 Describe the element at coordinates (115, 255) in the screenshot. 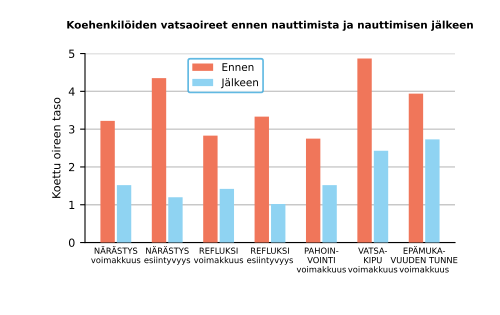

I see `x-tick-label: NÄRÄSTYS voimakkuus` at that location.